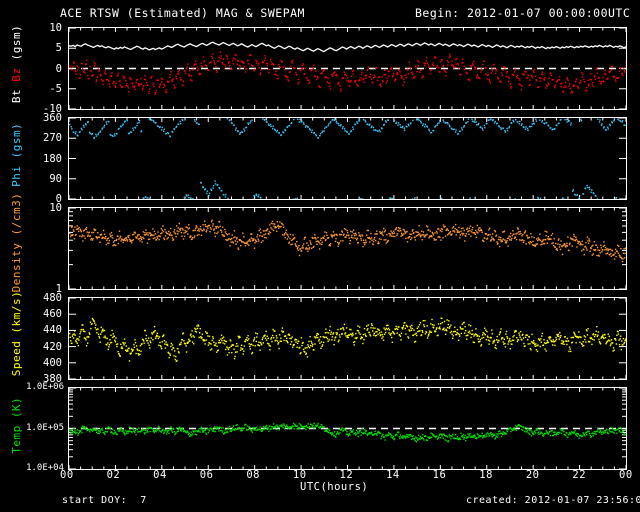  Describe the element at coordinates (58, 289) in the screenshot. I see `y-tick-label: 1` at that location.